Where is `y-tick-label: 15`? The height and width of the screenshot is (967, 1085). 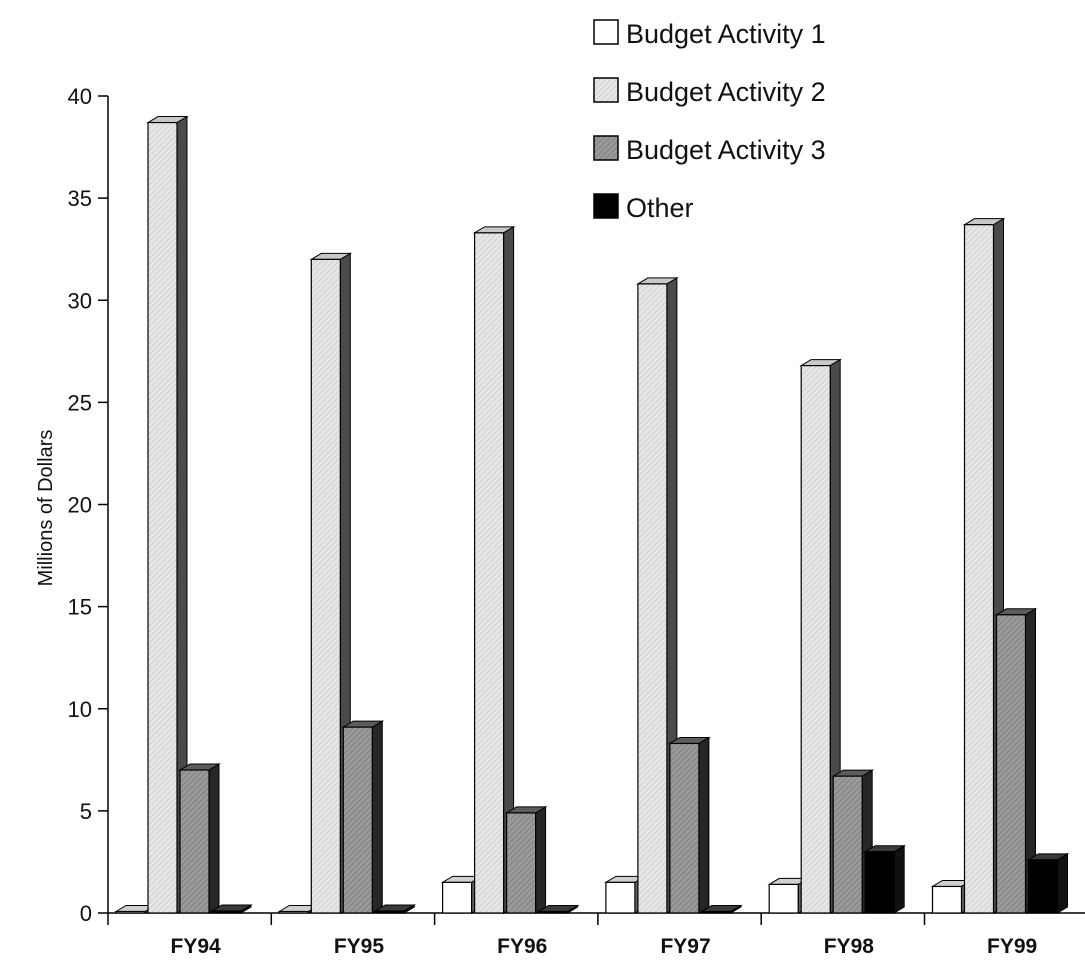 y-tick-label: 15 is located at coordinates (80, 607).